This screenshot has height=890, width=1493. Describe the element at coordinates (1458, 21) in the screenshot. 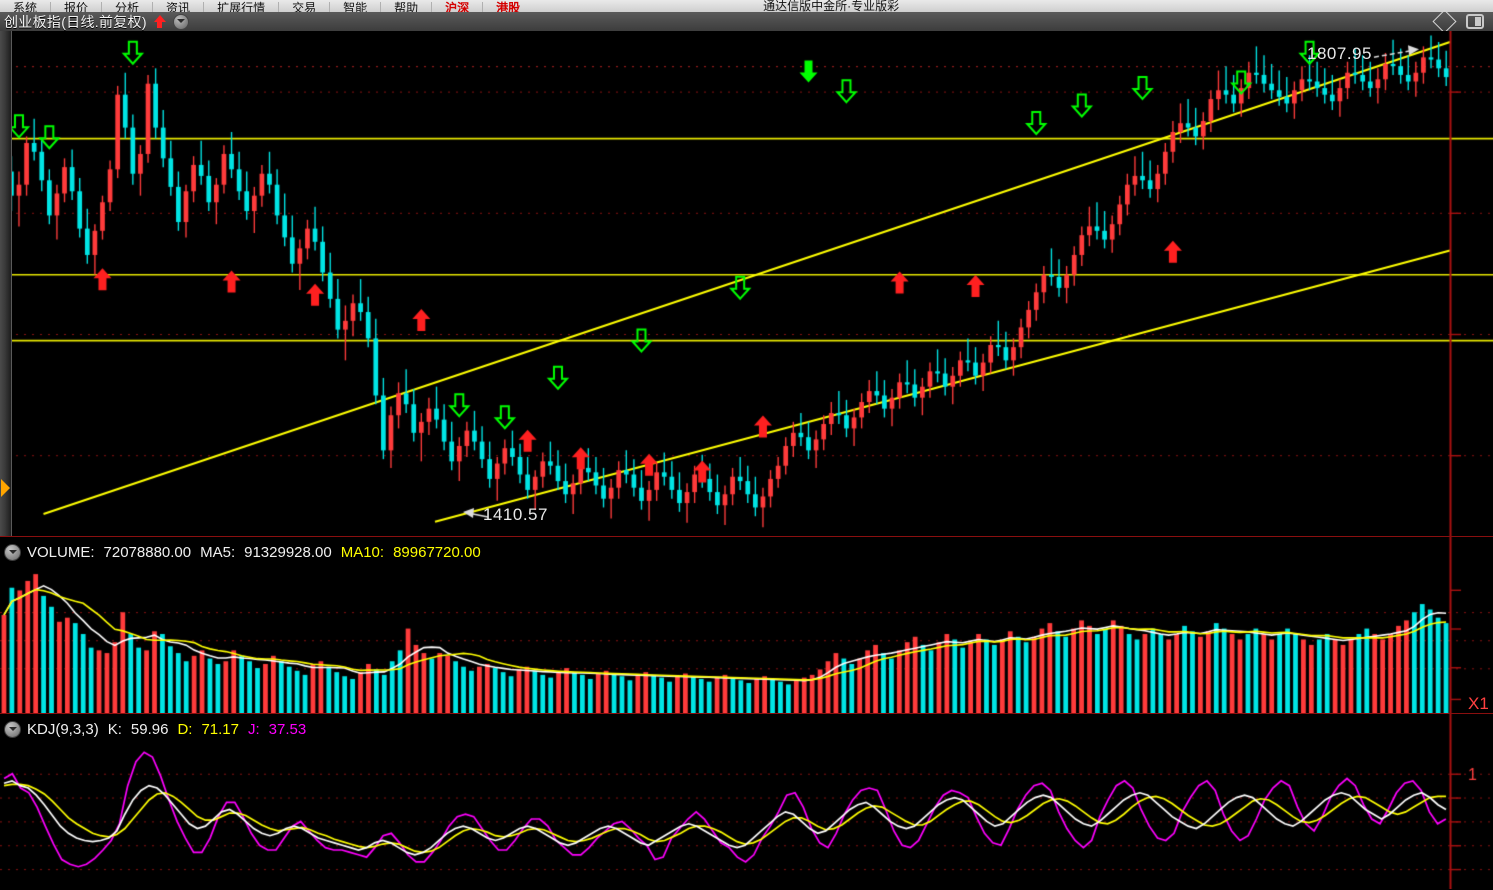

I see `title-bar-actions` at that location.